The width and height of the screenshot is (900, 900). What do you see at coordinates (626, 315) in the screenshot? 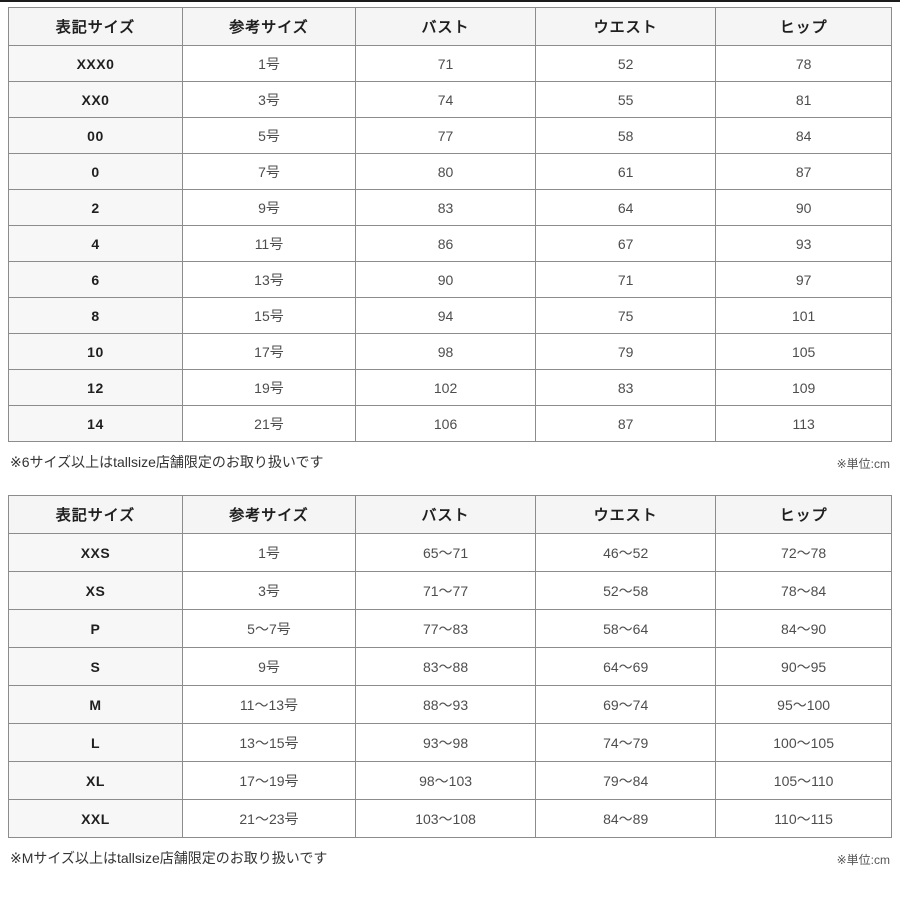
I see `waist-value-cell: 75` at bounding box center [626, 315].